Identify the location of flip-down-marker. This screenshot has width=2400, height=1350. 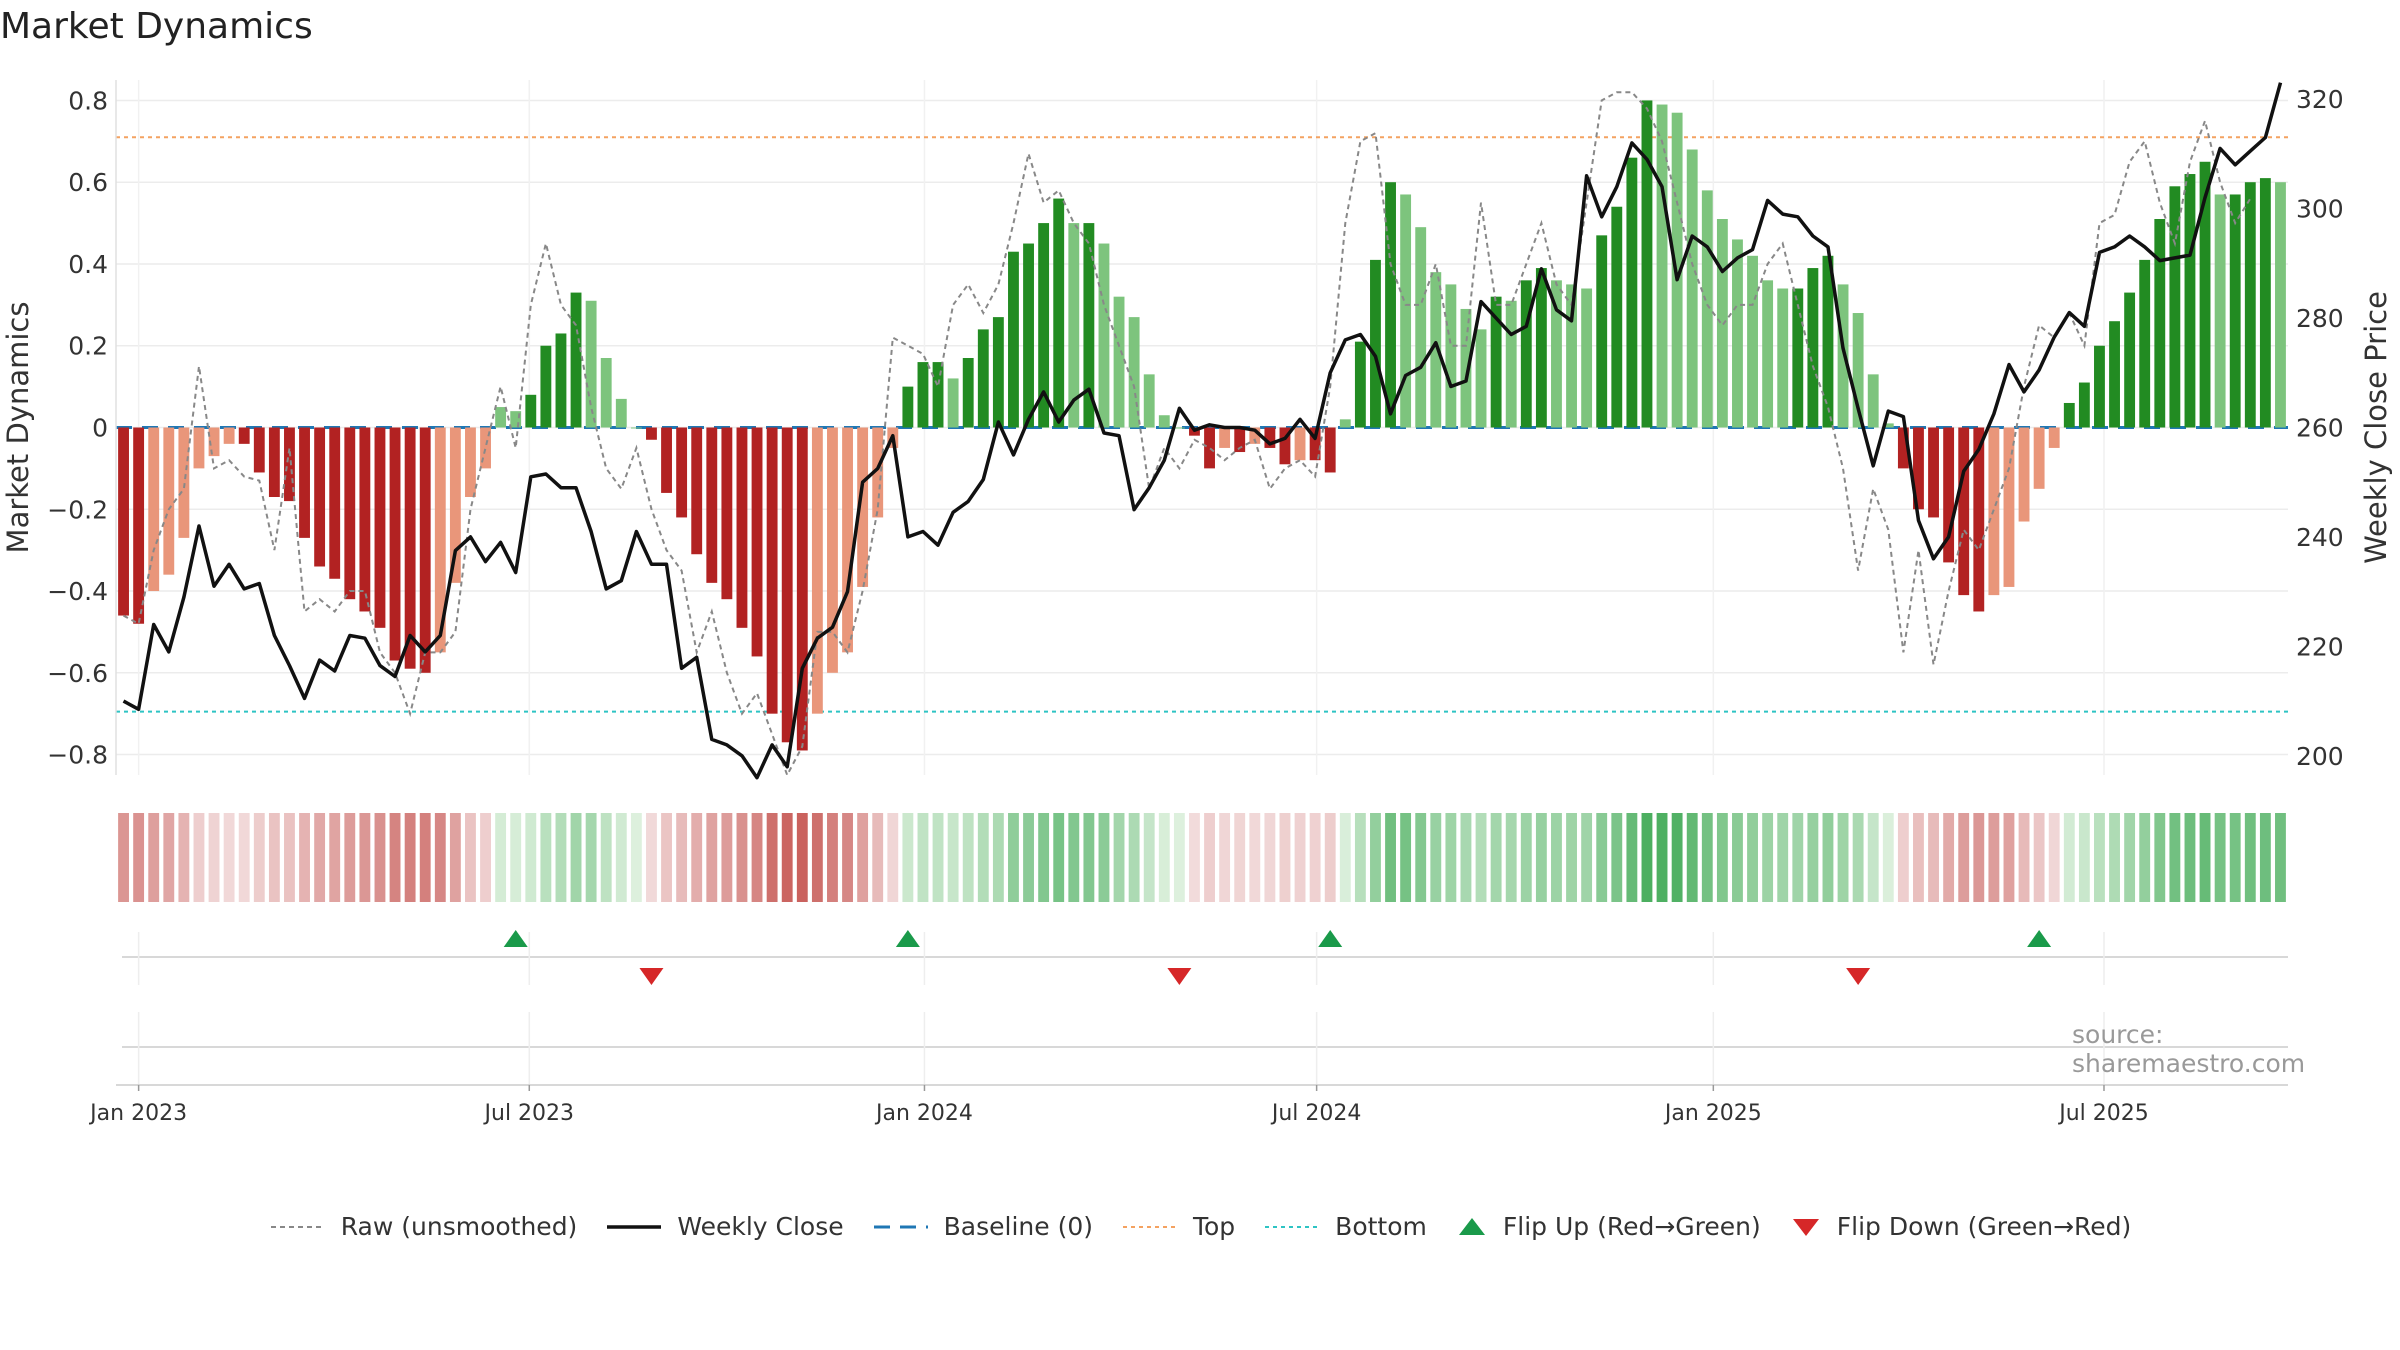
(651, 976).